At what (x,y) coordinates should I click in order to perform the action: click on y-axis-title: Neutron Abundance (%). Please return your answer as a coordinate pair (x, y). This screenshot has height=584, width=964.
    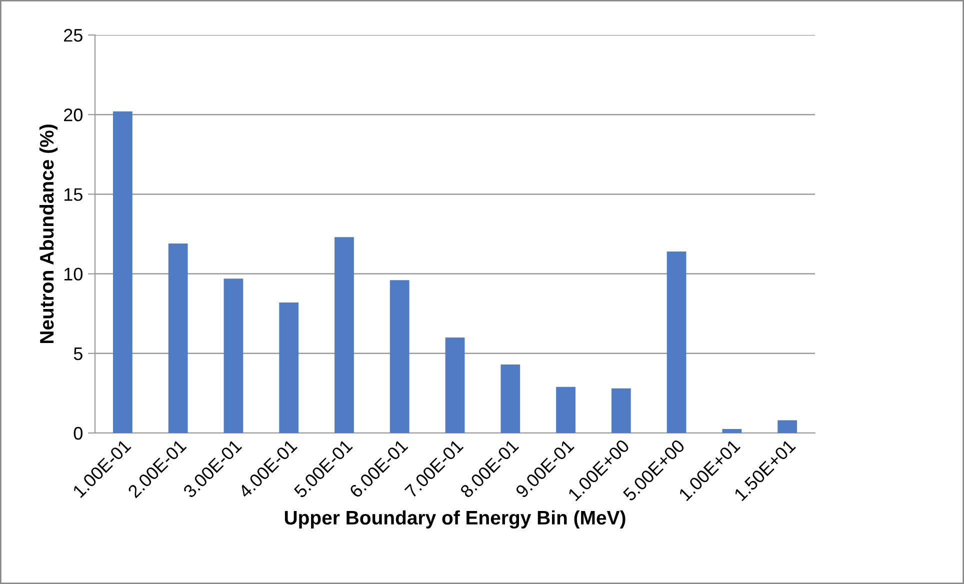
    Looking at the image, I should click on (48, 234).